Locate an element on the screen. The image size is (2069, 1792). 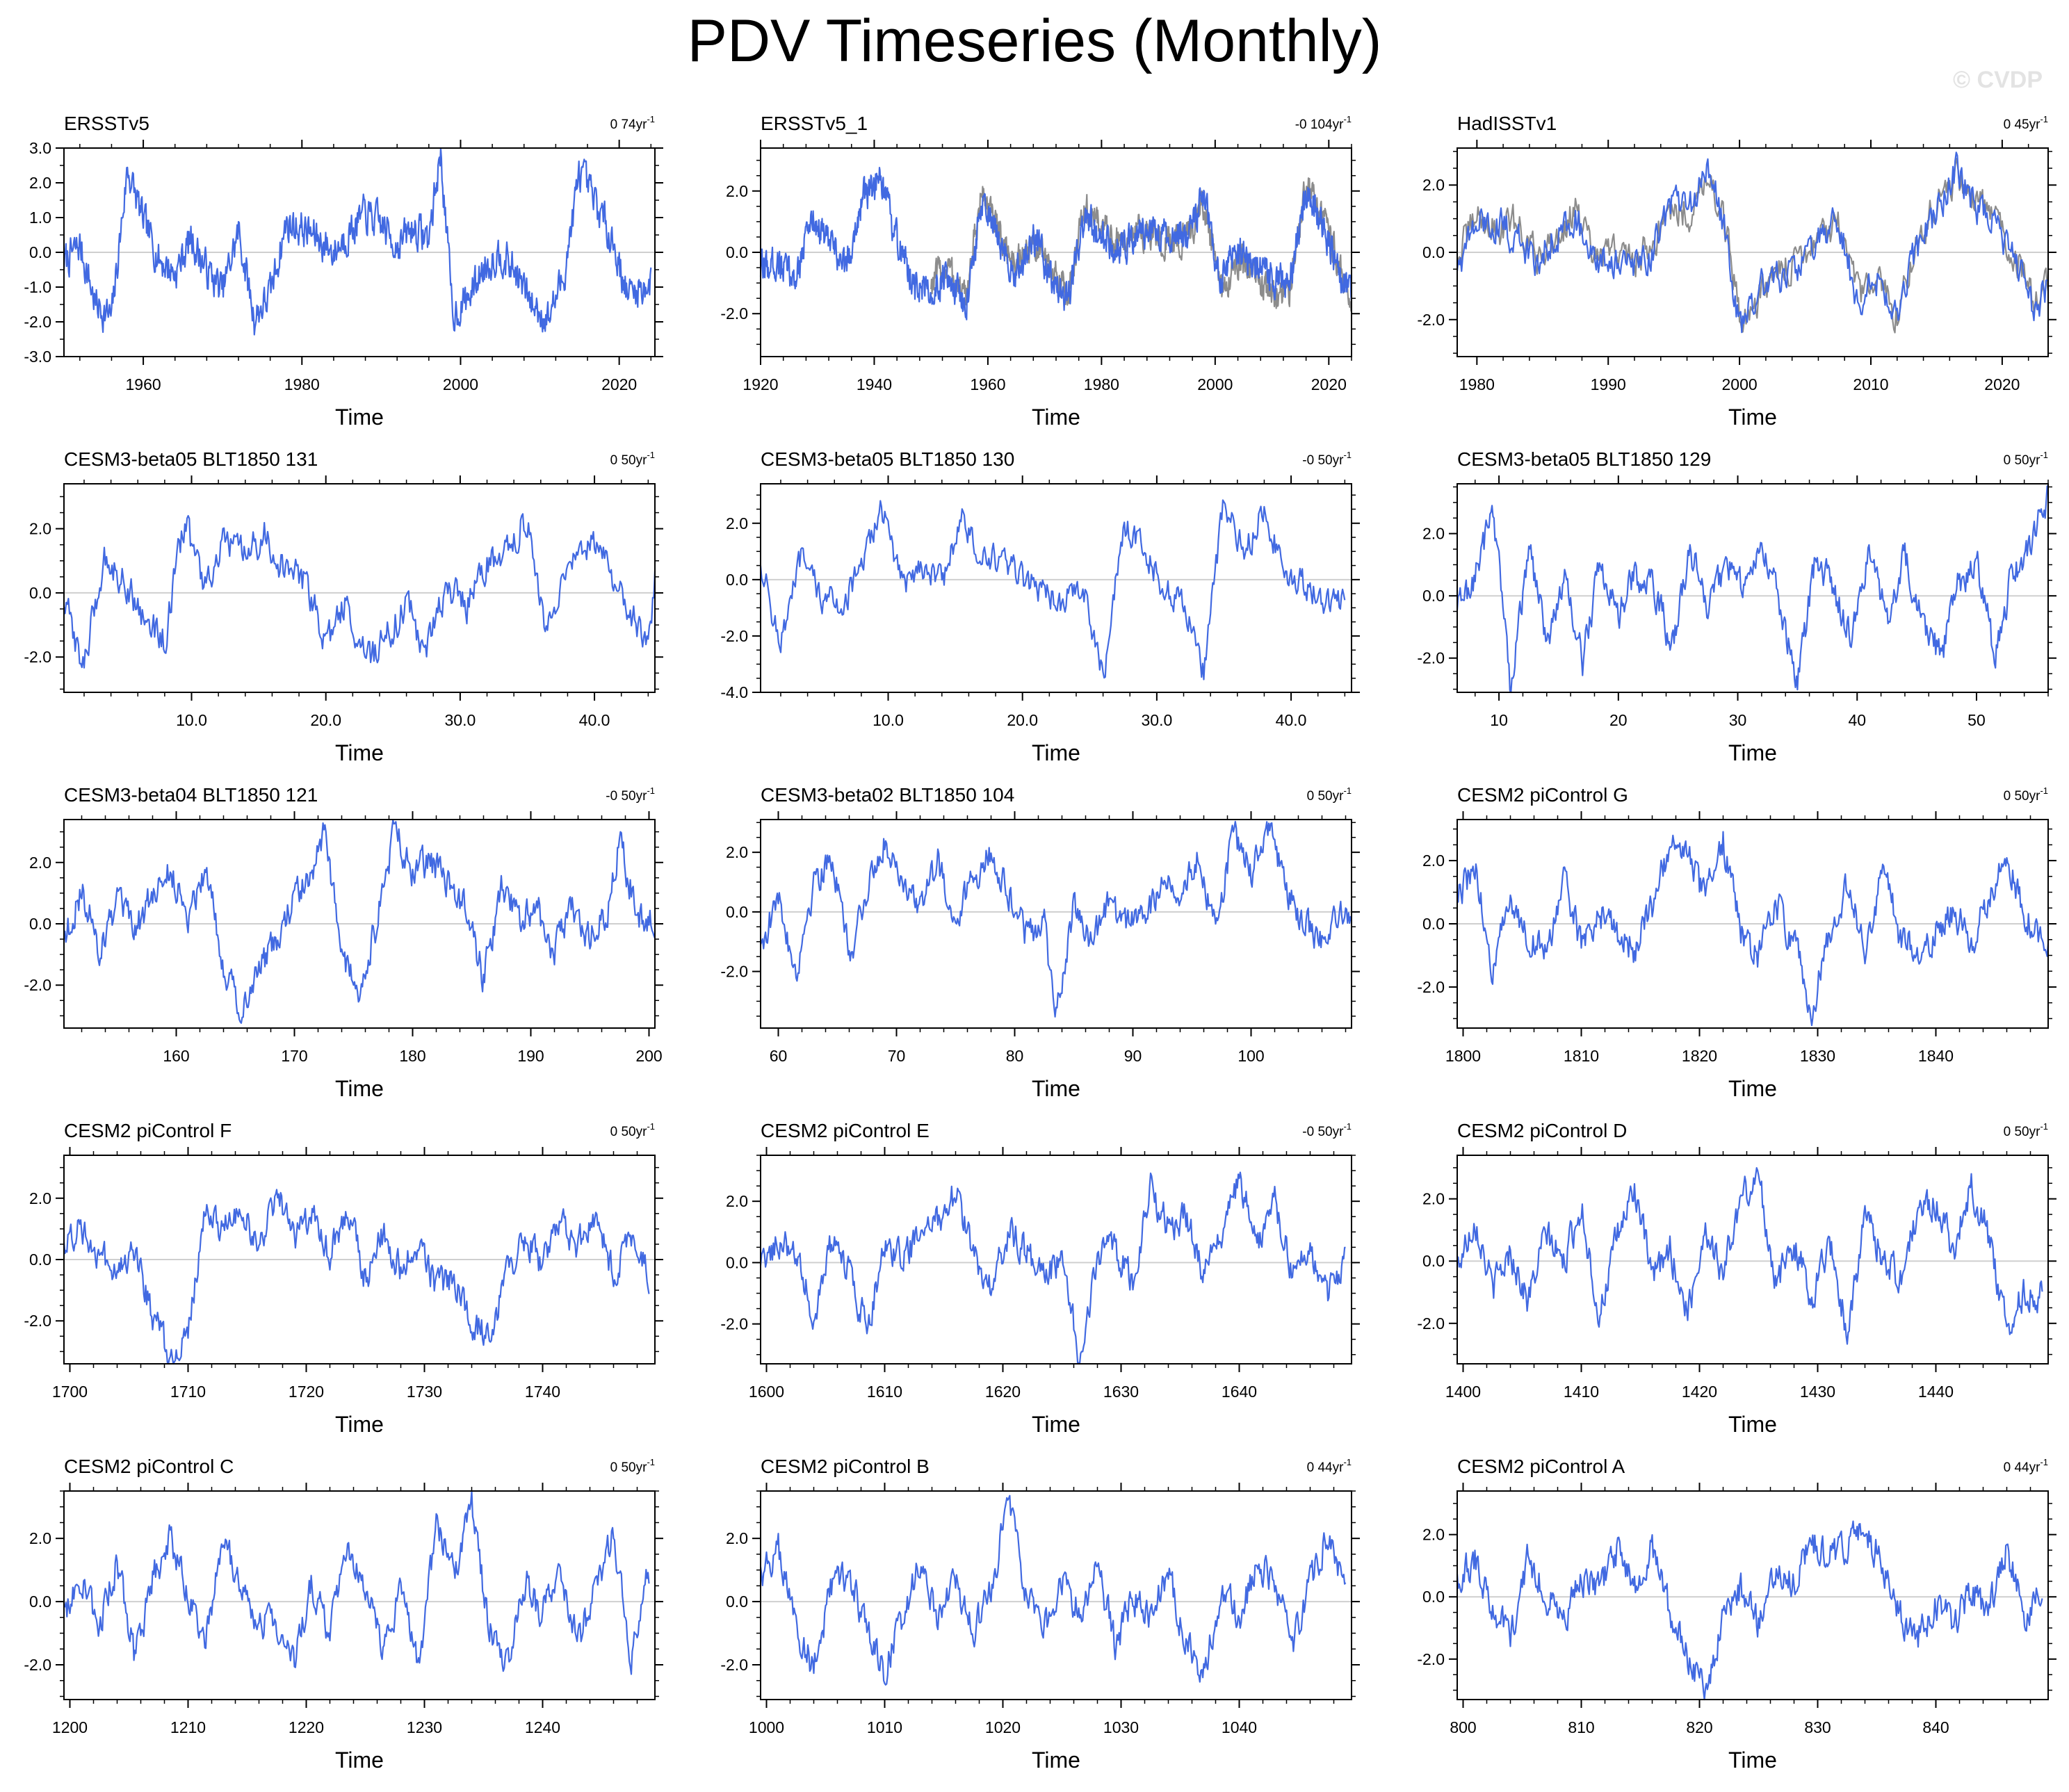
x-tick-label: 1410 is located at coordinates (1581, 1392).